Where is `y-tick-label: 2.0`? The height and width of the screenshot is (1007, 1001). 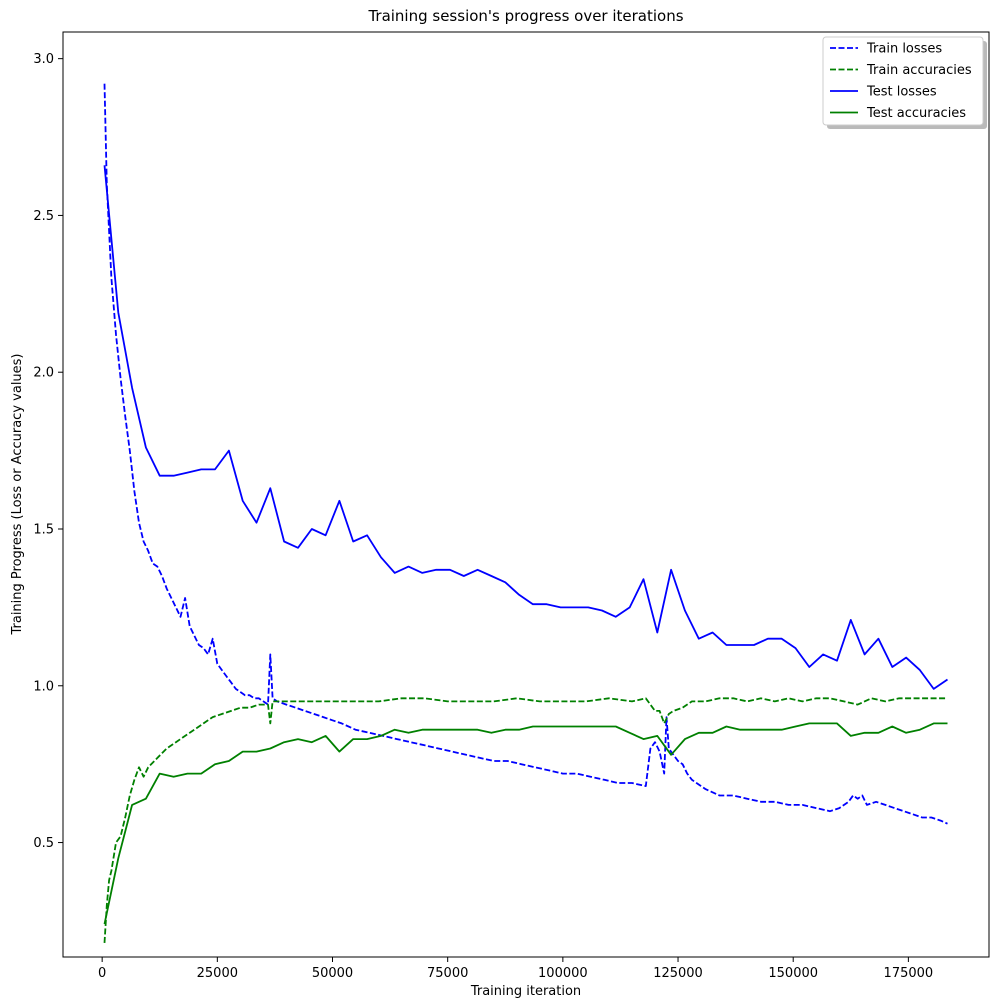 y-tick-label: 2.0 is located at coordinates (43, 373).